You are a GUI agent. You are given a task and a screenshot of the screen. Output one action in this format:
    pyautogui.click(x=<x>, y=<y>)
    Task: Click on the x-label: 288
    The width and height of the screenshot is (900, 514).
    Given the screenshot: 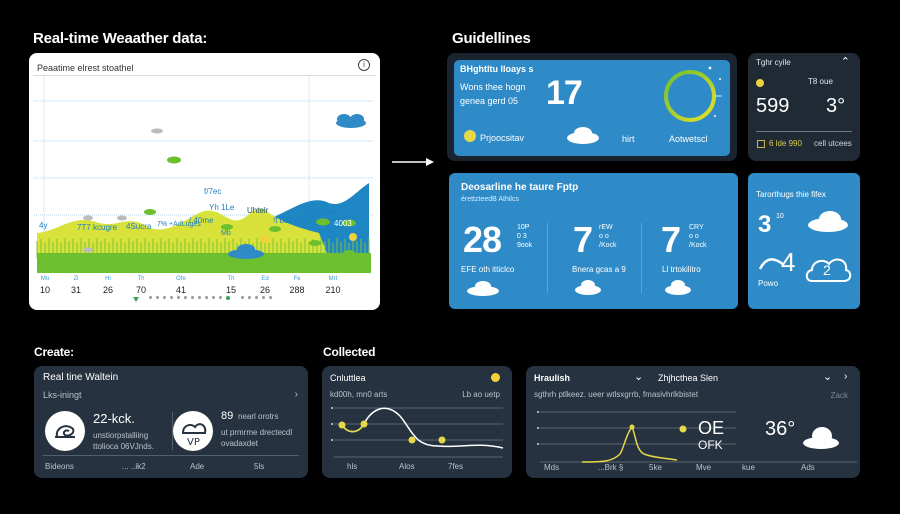 What is the action you would take?
    pyautogui.click(x=297, y=290)
    